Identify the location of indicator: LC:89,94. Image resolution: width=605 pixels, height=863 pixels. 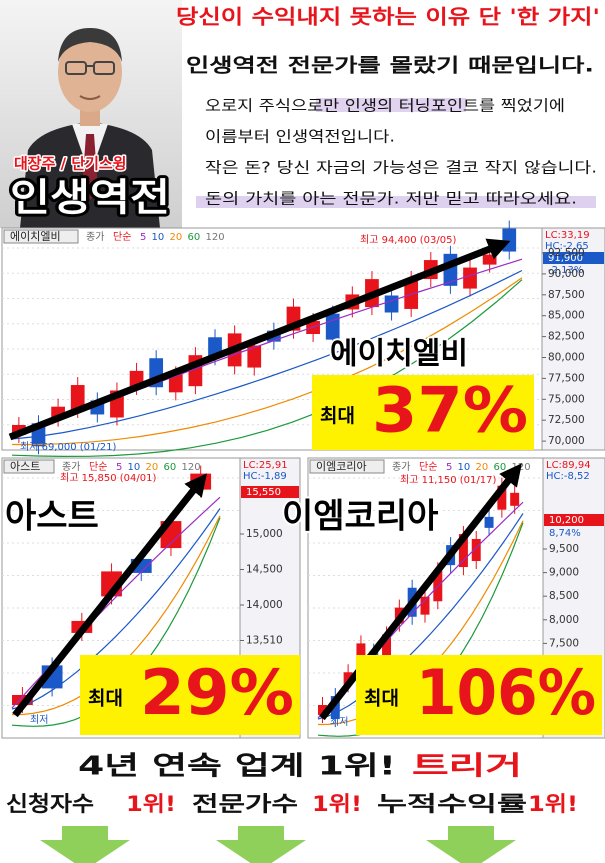
(568, 465).